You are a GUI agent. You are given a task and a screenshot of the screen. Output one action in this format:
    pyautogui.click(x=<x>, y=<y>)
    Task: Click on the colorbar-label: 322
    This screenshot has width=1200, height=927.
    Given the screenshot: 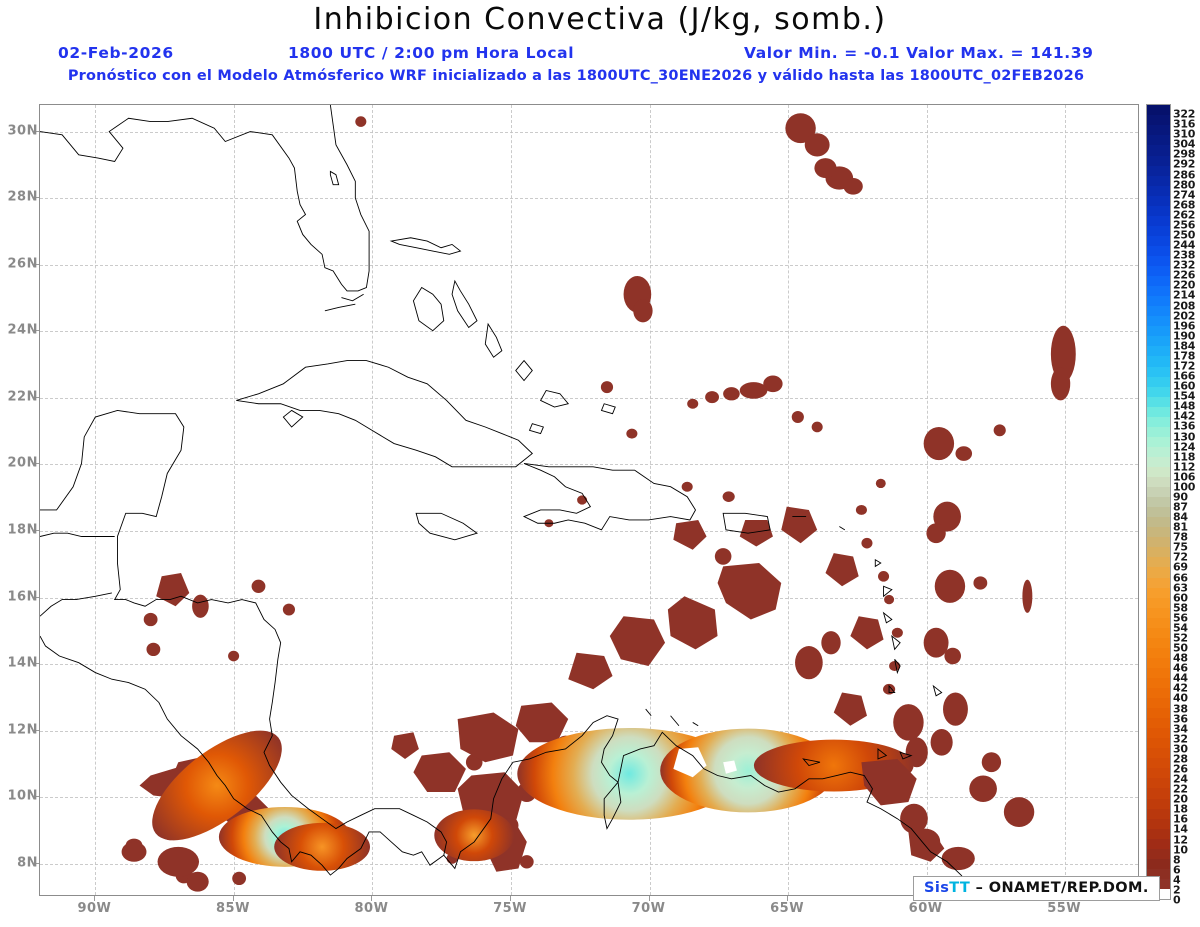 What is the action you would take?
    pyautogui.click(x=1184, y=114)
    